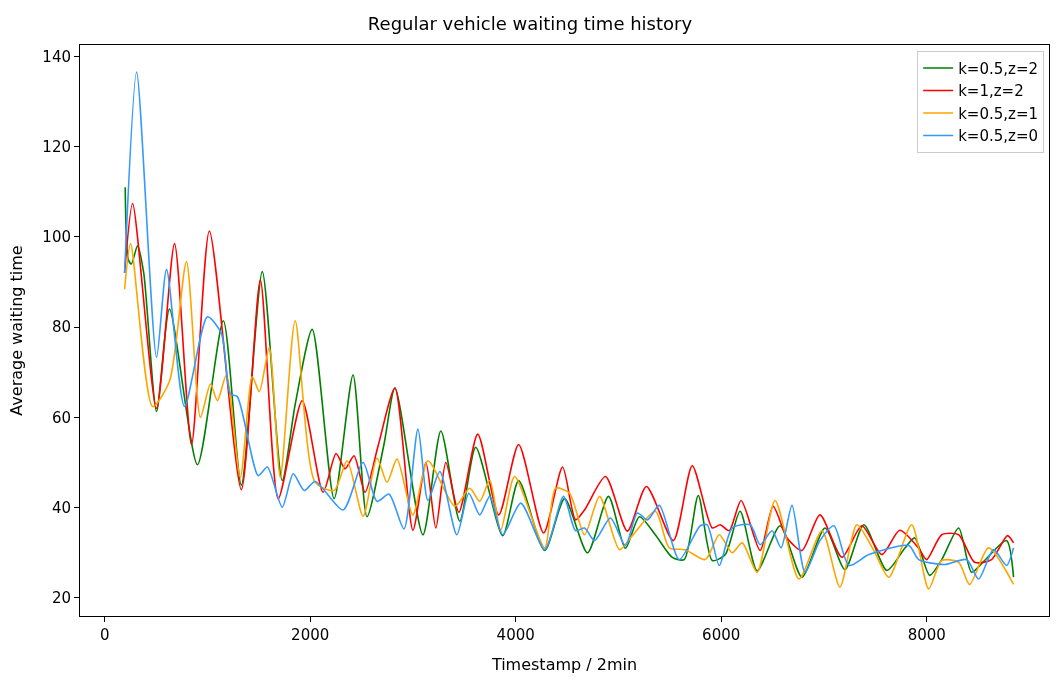 This screenshot has width=1060, height=680. I want to click on x-tick-label: 4000, so click(515, 635).